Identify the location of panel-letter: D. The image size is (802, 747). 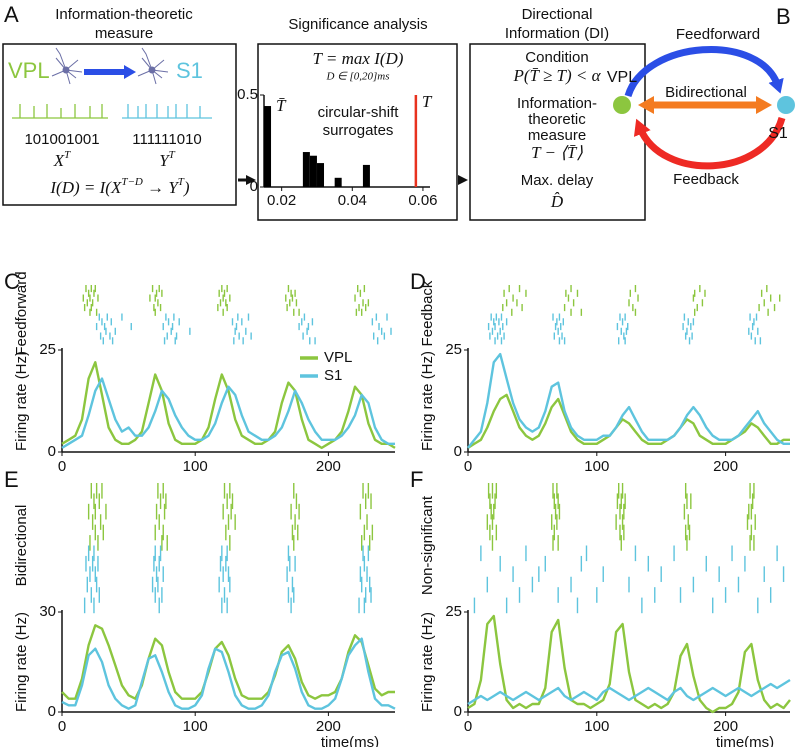
(418, 281).